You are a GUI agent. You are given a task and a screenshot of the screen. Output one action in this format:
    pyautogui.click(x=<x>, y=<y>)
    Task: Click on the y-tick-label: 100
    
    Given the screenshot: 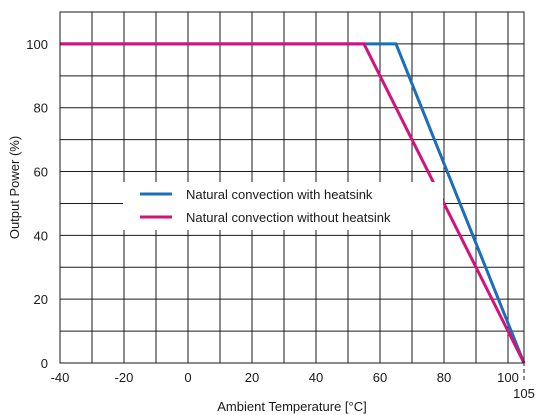 What is the action you would take?
    pyautogui.click(x=37, y=44)
    